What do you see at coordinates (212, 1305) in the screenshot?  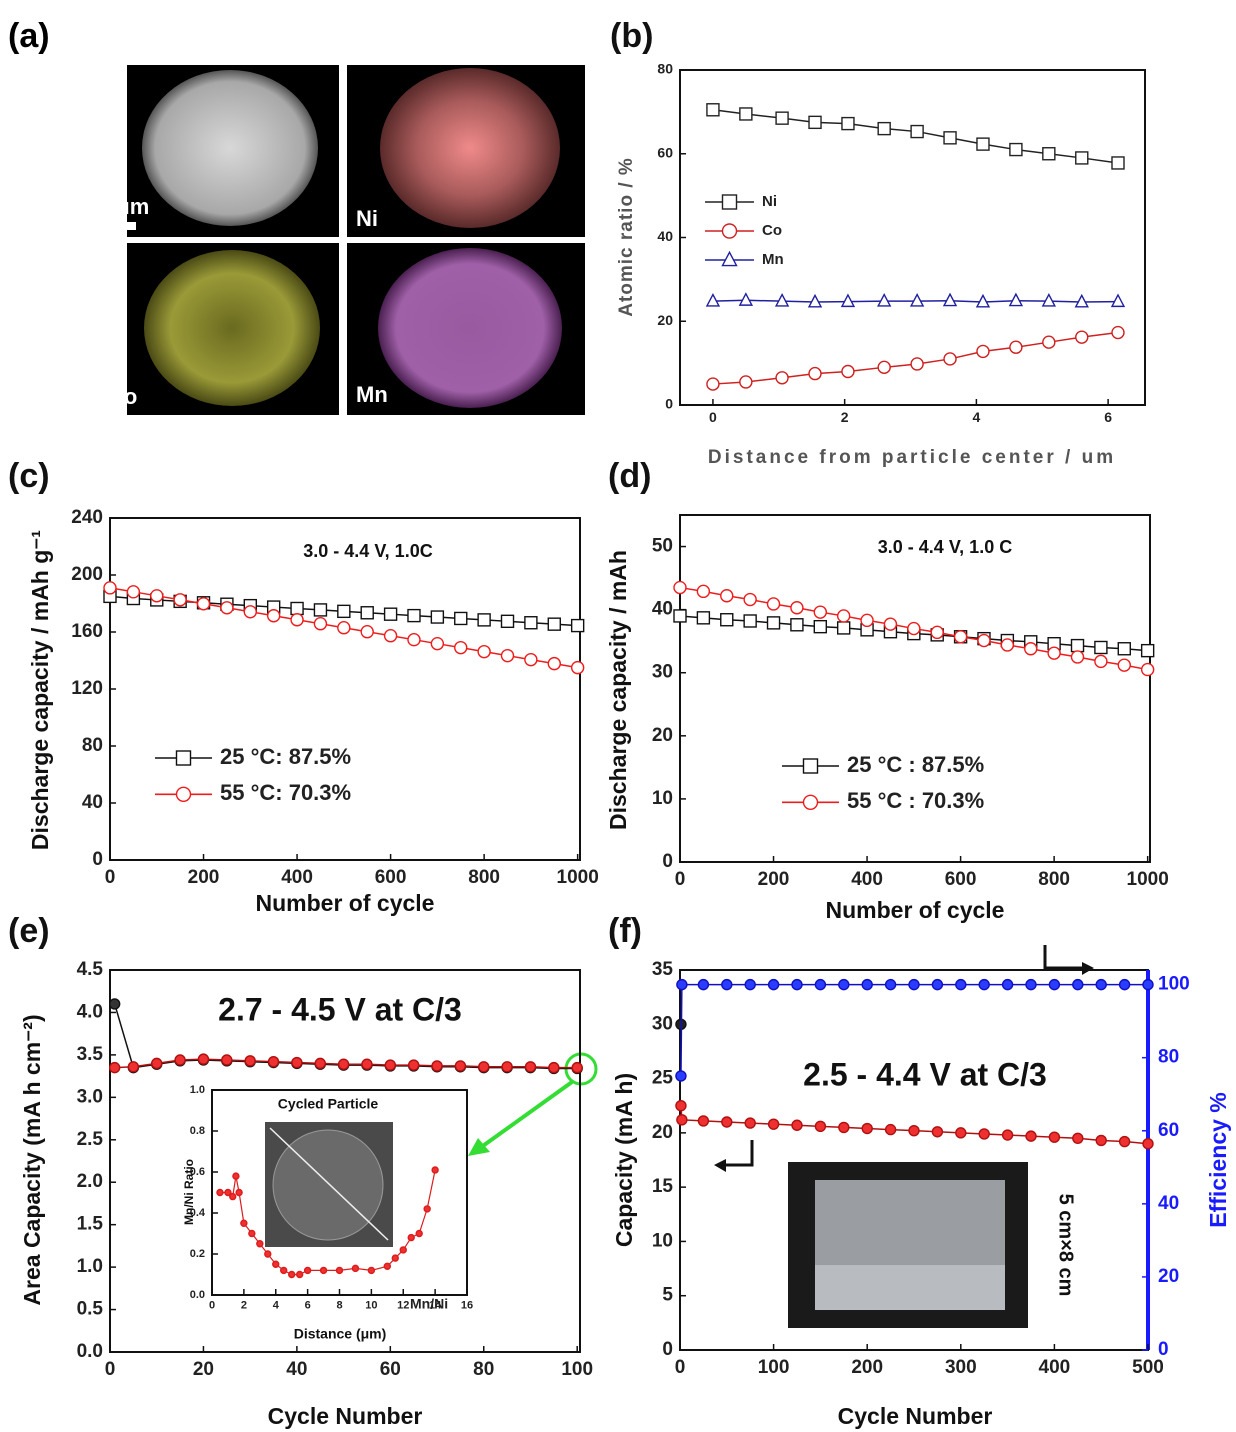 I see `x-tick-label: 0` at bounding box center [212, 1305].